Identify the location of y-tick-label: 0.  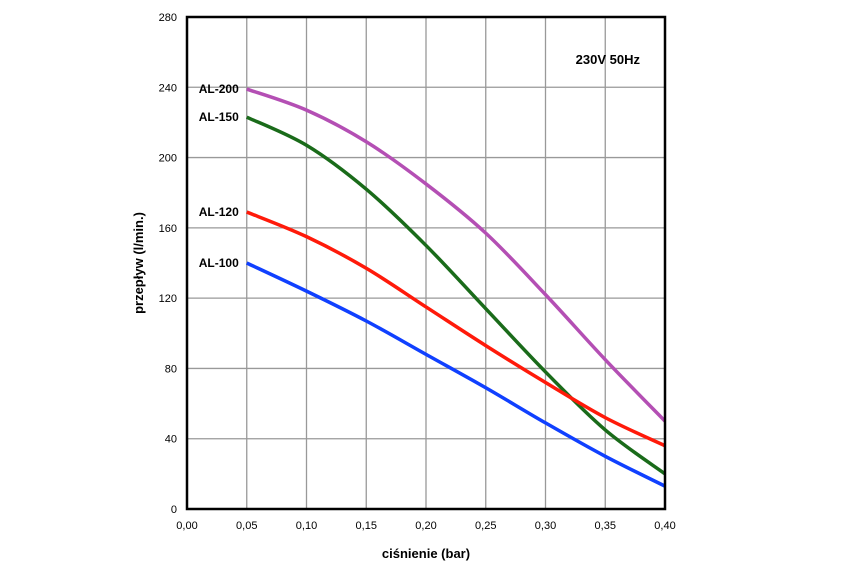
(174, 510).